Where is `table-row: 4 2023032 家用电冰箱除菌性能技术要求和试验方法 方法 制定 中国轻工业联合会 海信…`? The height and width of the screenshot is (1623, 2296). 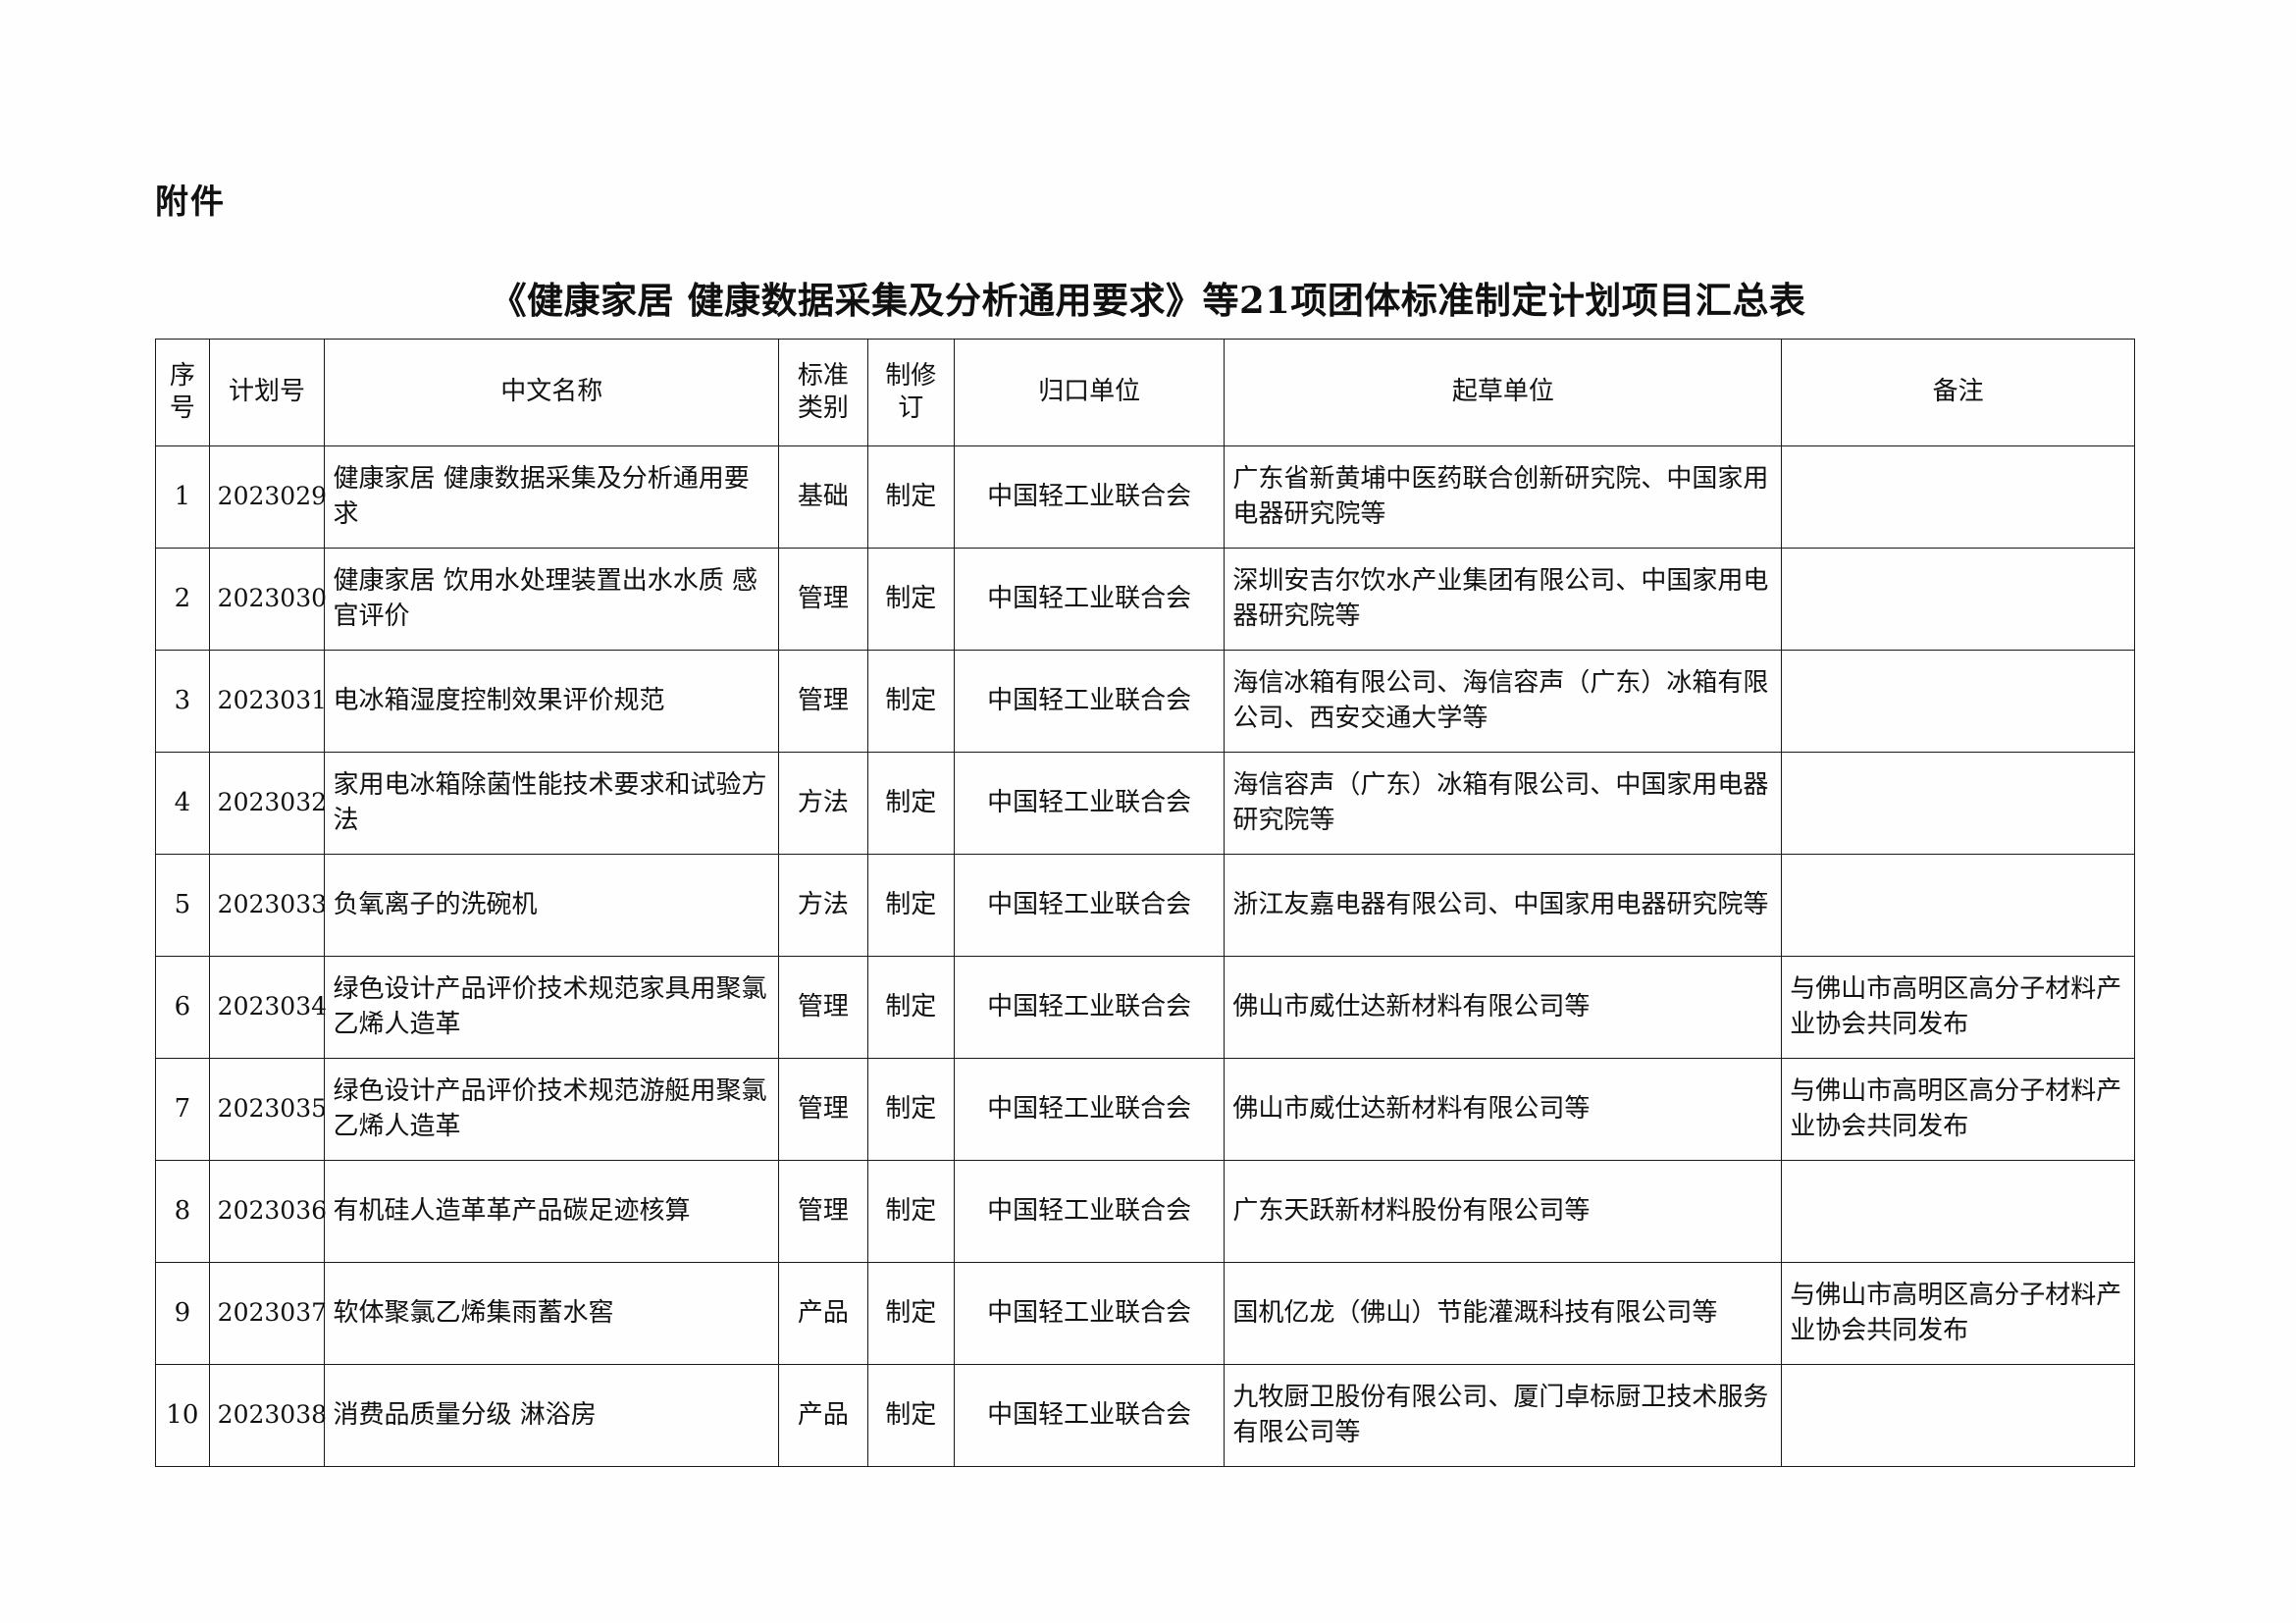 table-row: 4 2023032 家用电冰箱除菌性能技术要求和试验方法 方法 制定 中国轻工业联合会 海信… is located at coordinates (1145, 803).